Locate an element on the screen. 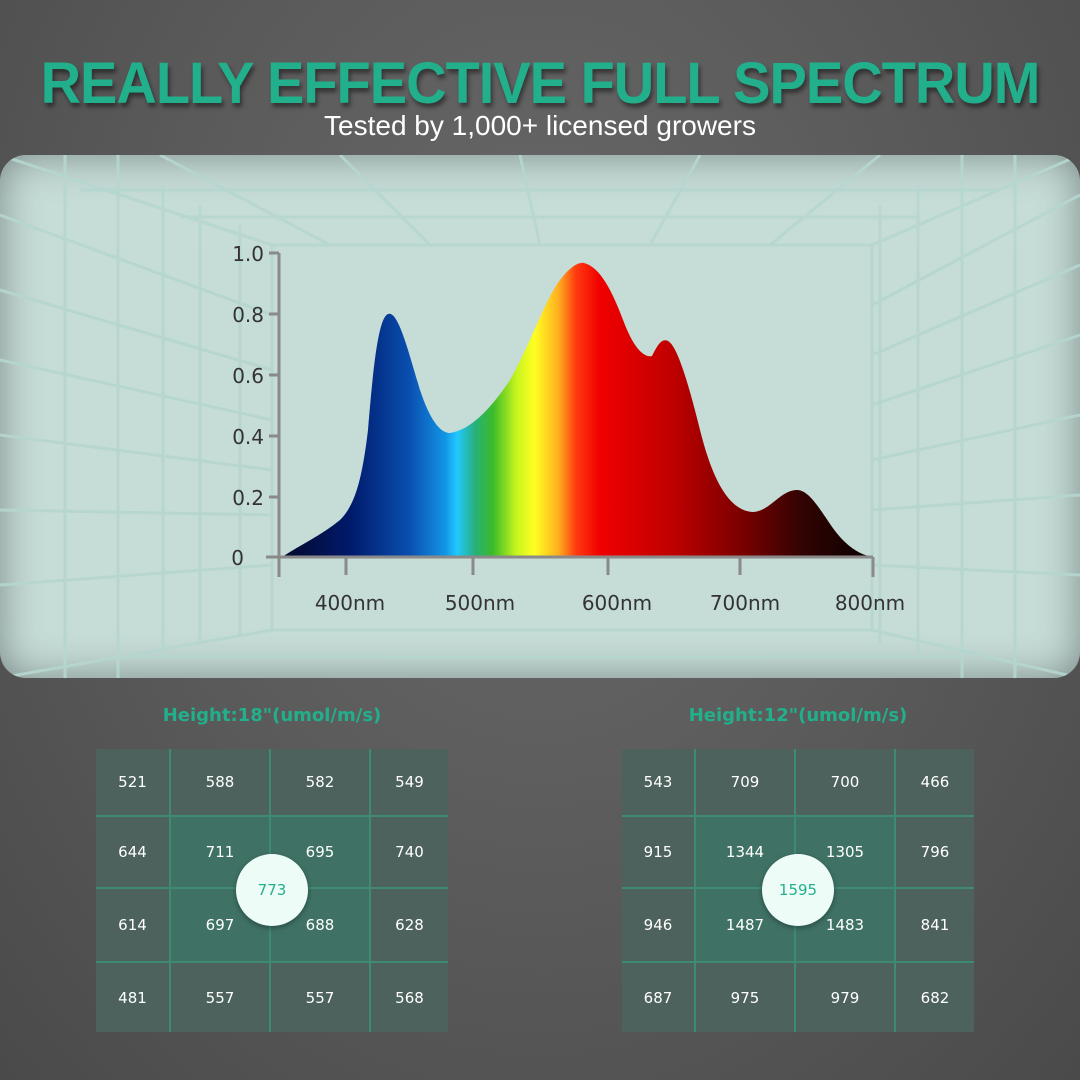  x-tick-label: 700nm is located at coordinates (745, 603).